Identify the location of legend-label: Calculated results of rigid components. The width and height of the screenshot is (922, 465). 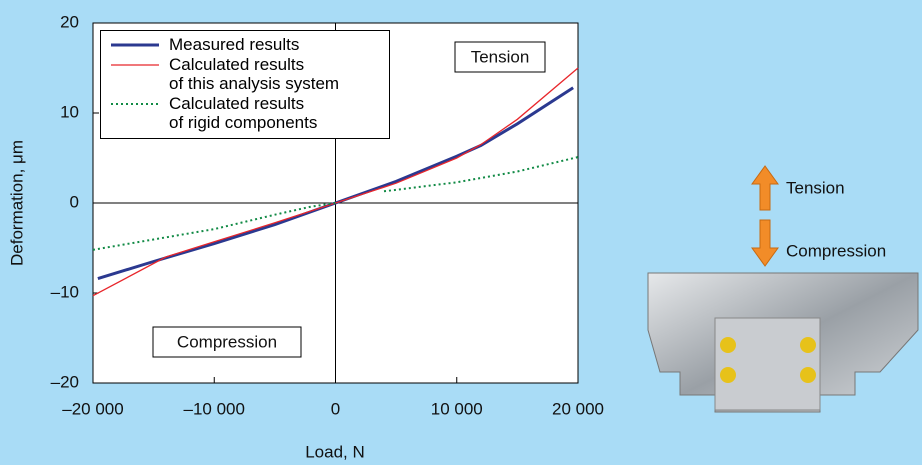
(243, 113).